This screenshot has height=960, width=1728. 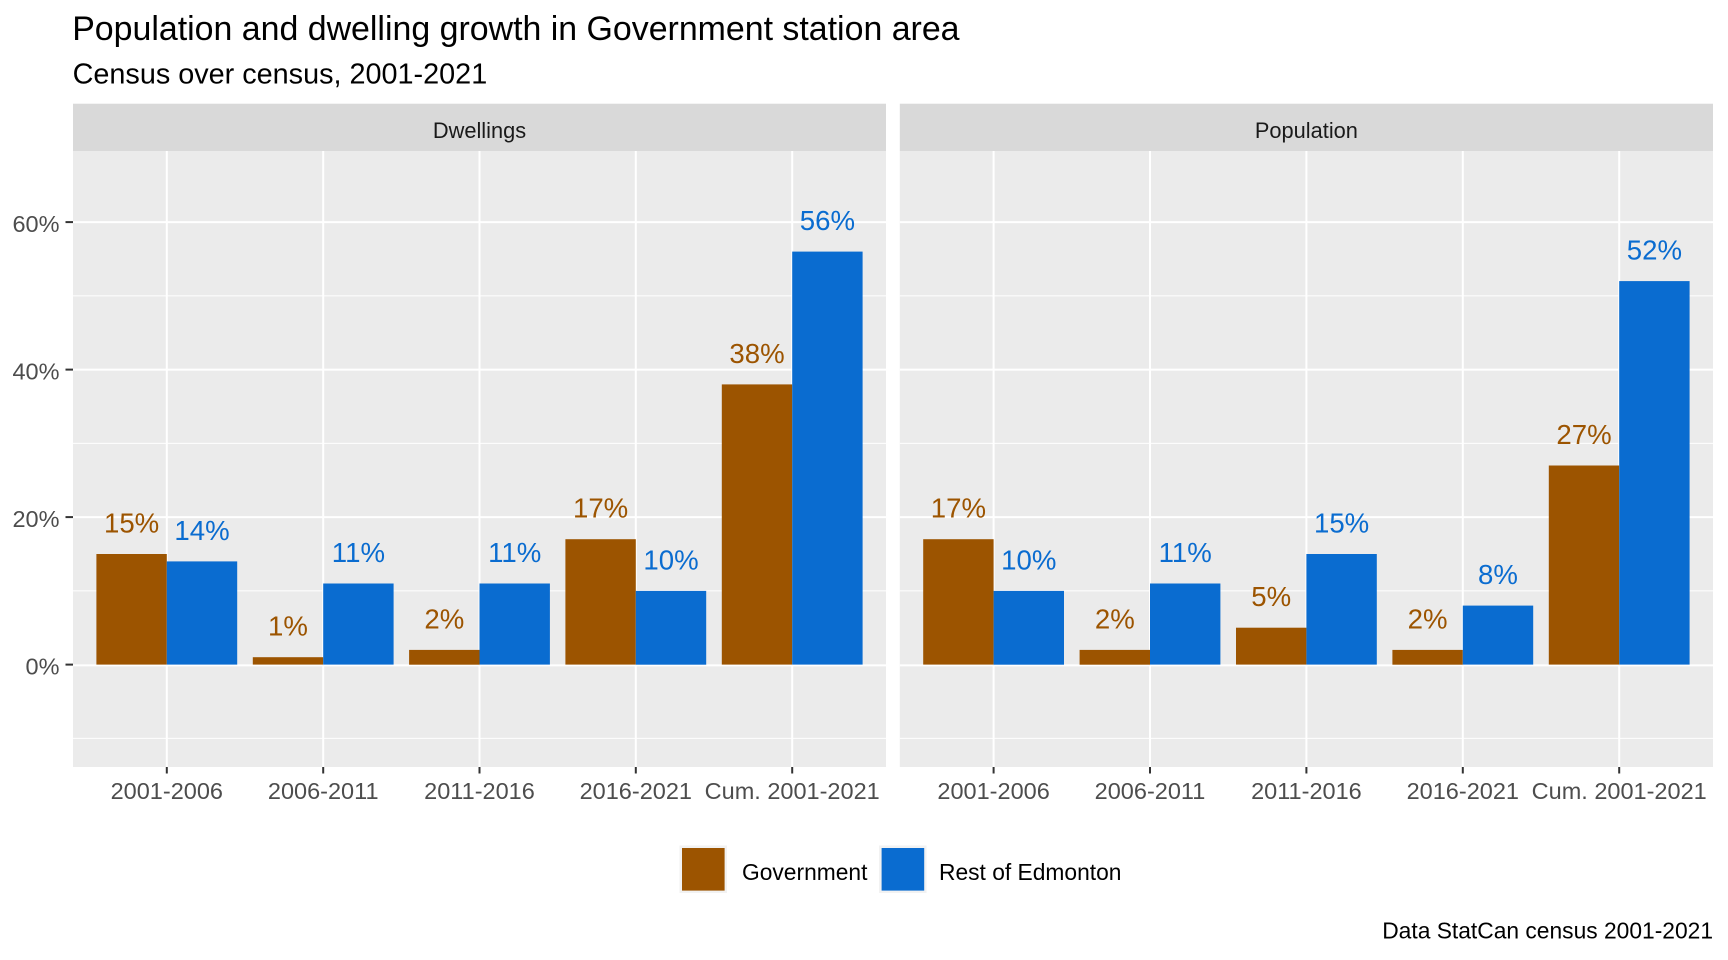 What do you see at coordinates (1030, 872) in the screenshot?
I see `svg-text: Rest of Edmonton` at bounding box center [1030, 872].